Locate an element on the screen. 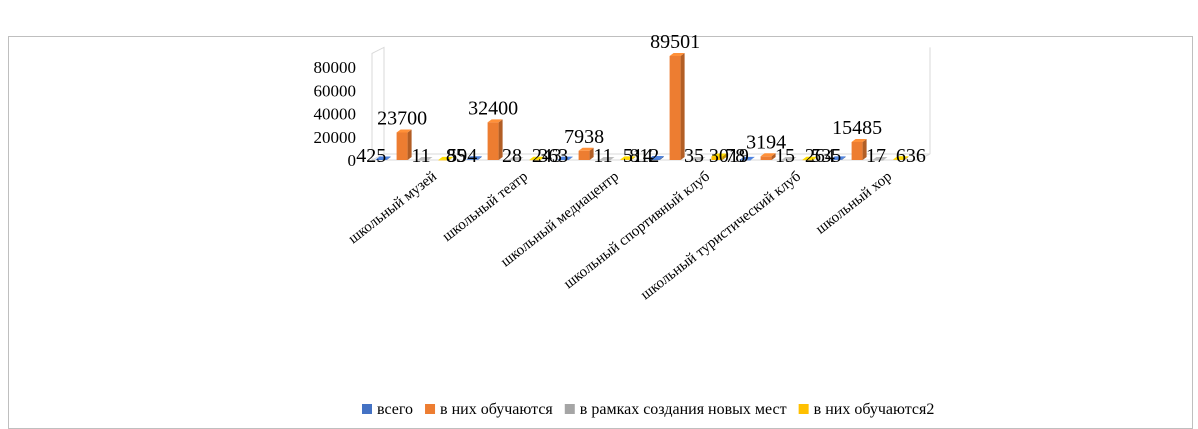 This screenshot has width=1198, height=429. legend-item: в них обучаются2 is located at coordinates (866, 409).